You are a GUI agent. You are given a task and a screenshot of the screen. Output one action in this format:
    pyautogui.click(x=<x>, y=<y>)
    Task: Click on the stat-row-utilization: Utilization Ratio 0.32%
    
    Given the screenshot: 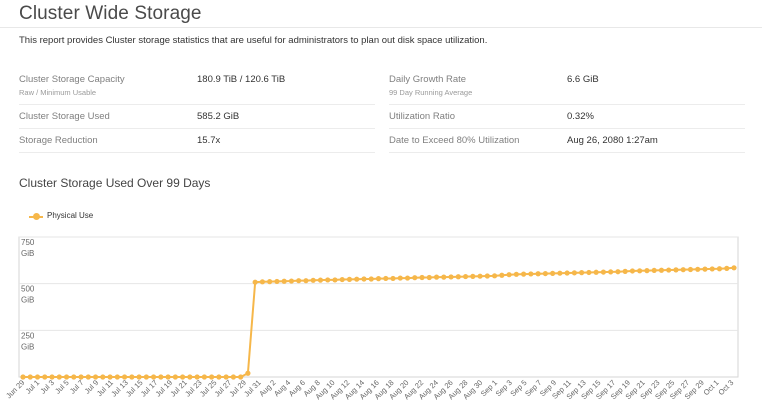 What is the action you would take?
    pyautogui.click(x=567, y=117)
    